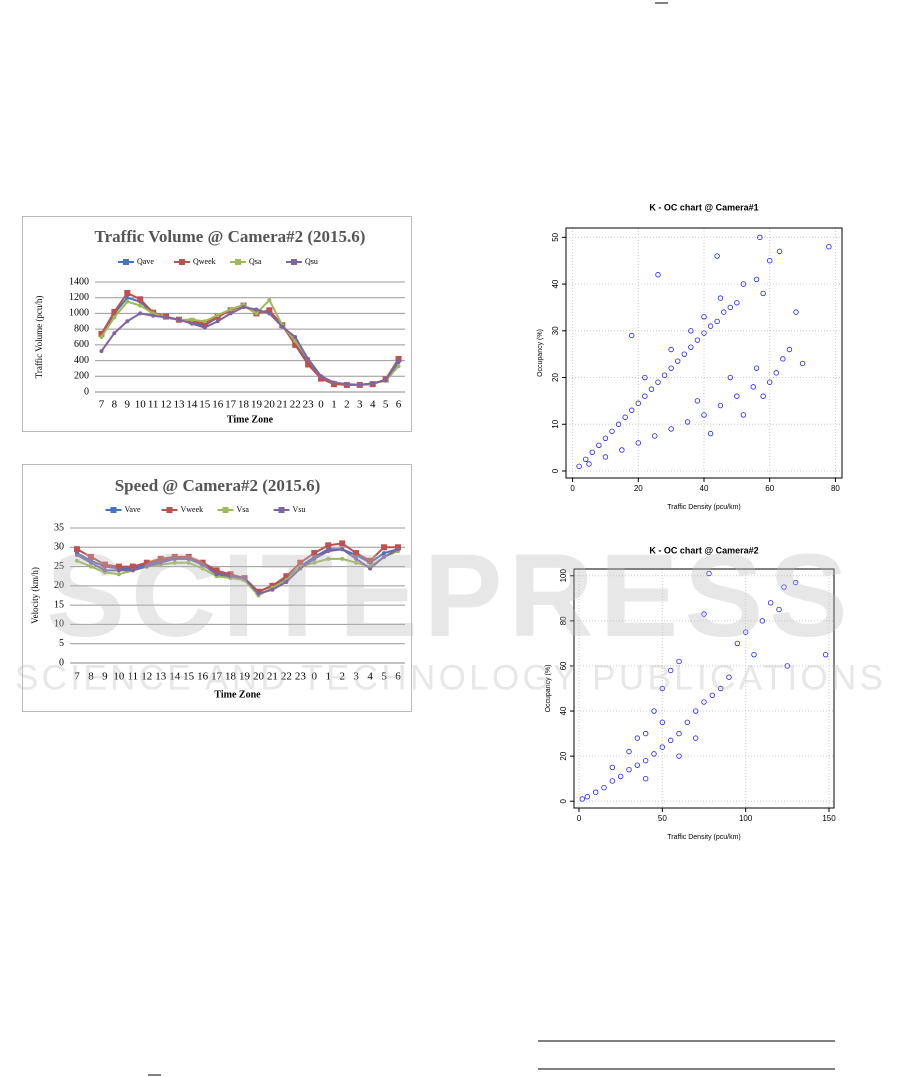 Image resolution: width=901 pixels, height=1077 pixels. What do you see at coordinates (286, 677) in the screenshot?
I see `x-tick-label: 22` at bounding box center [286, 677].